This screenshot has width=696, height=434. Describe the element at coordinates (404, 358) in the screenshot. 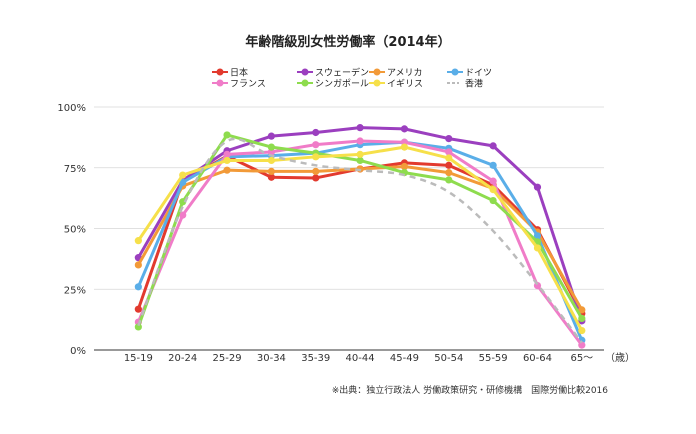

I see `x-tick-label: 45-49` at that location.